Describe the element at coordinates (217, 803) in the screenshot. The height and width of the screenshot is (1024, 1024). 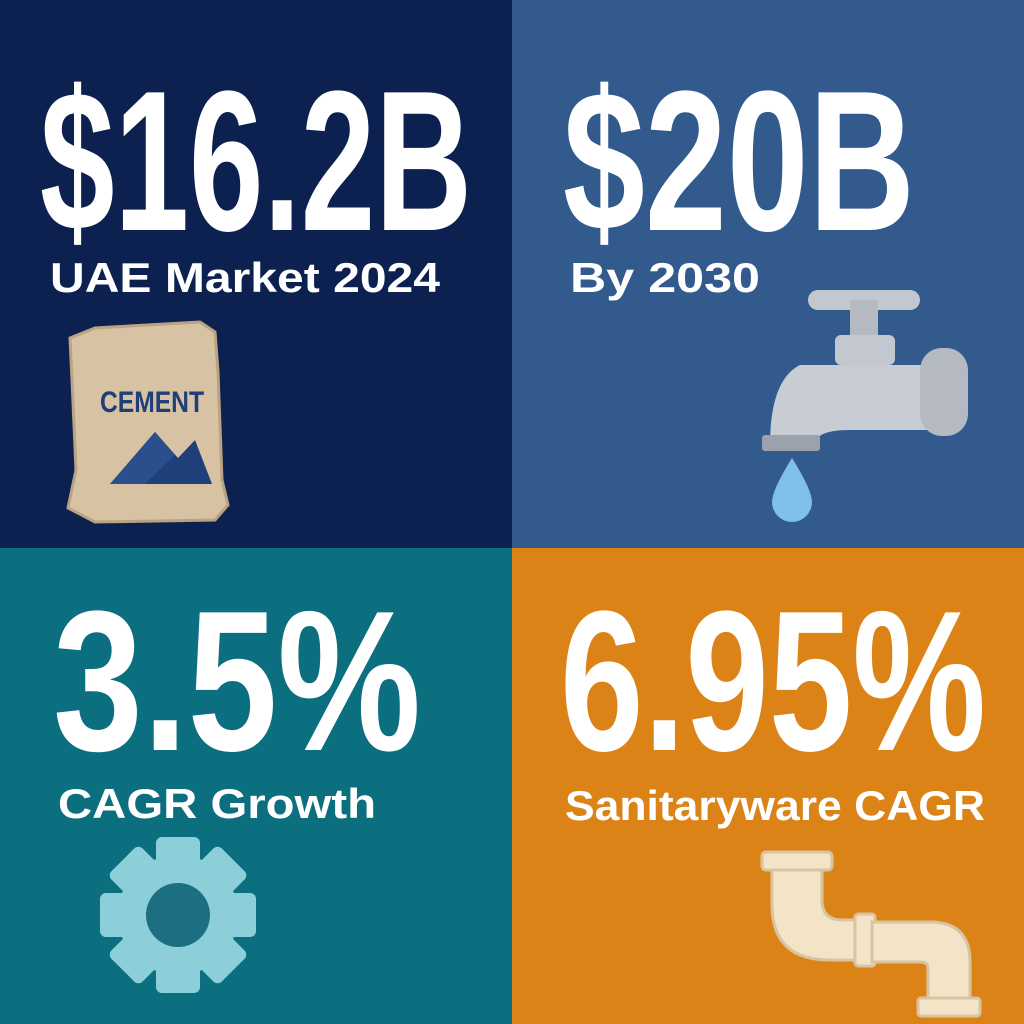
I see `stat-label: CAGR Growth` at that location.